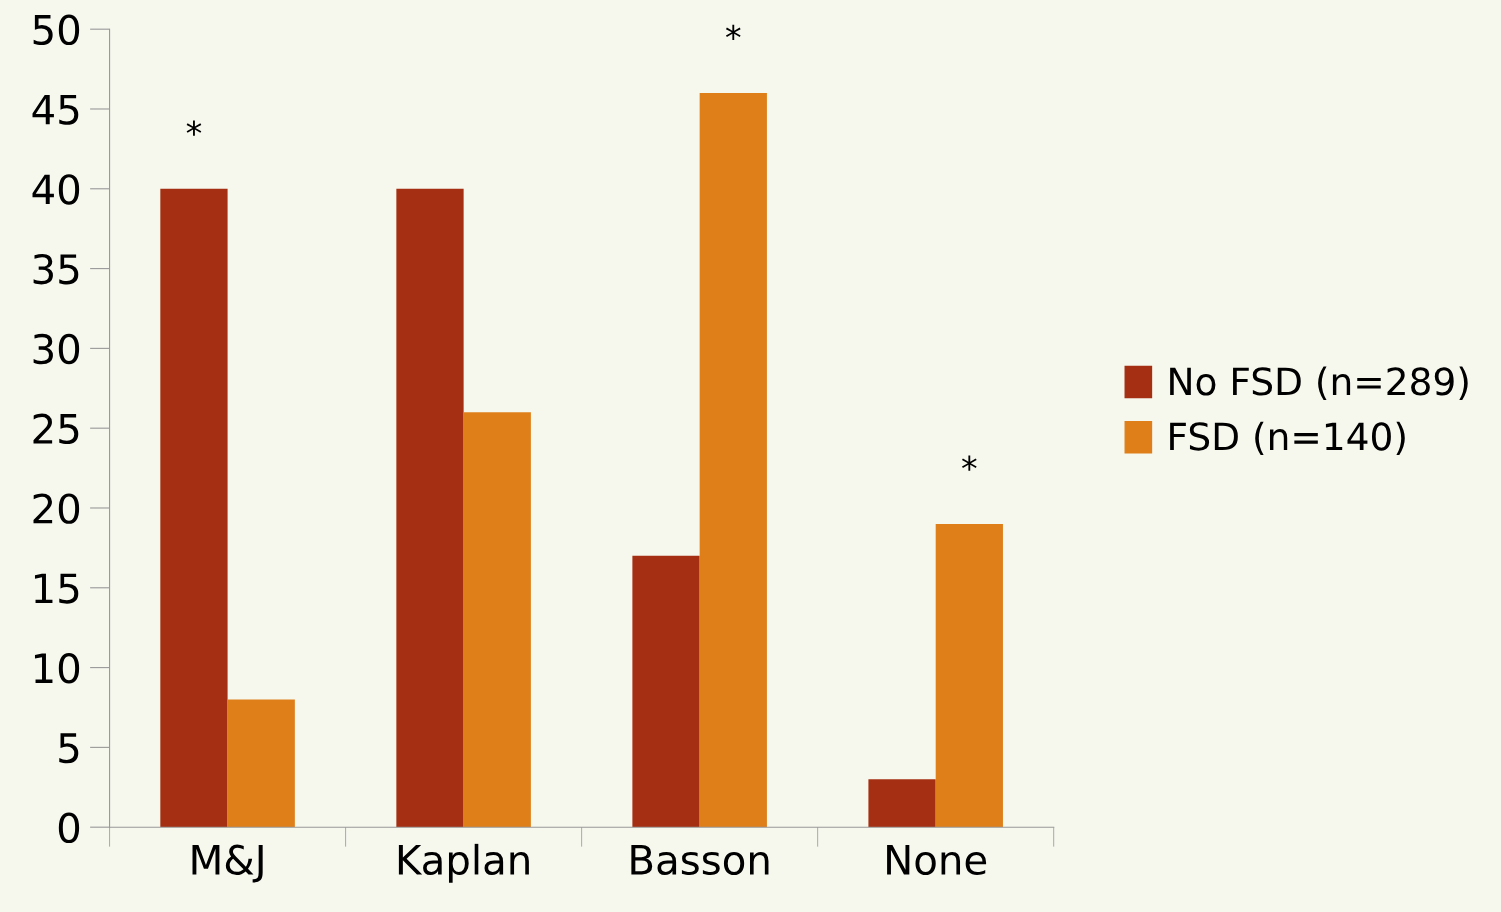 The image size is (1501, 912). What do you see at coordinates (57, 668) in the screenshot?
I see `y-tick-label: 10` at bounding box center [57, 668].